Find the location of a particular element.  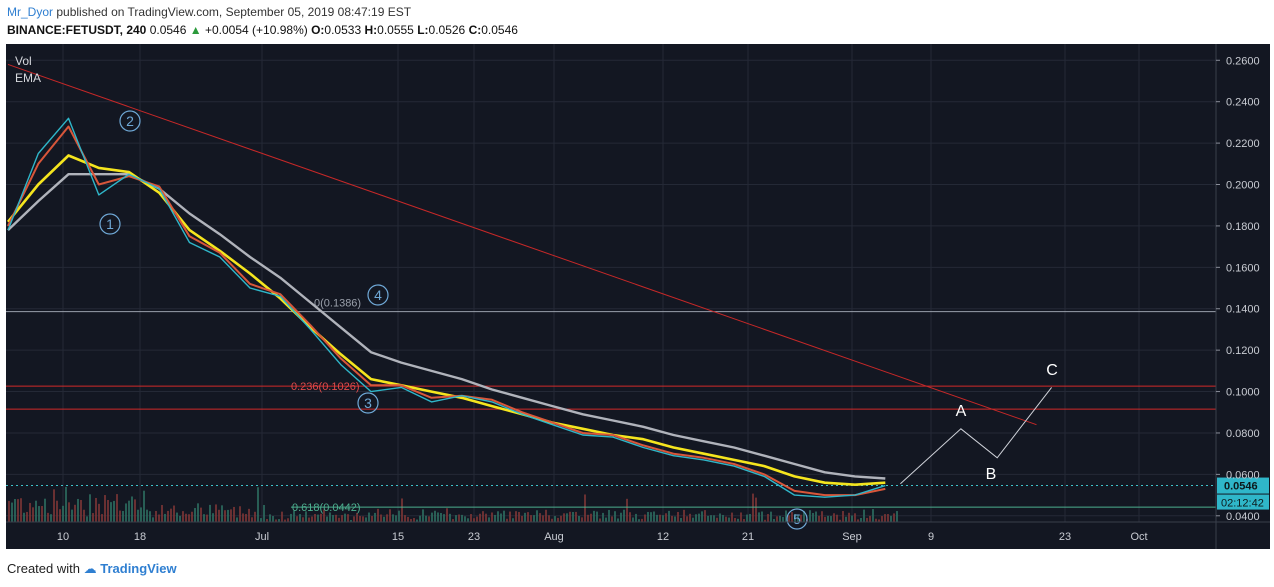

vol-indicator-label: Vol is located at coordinates (23, 61).